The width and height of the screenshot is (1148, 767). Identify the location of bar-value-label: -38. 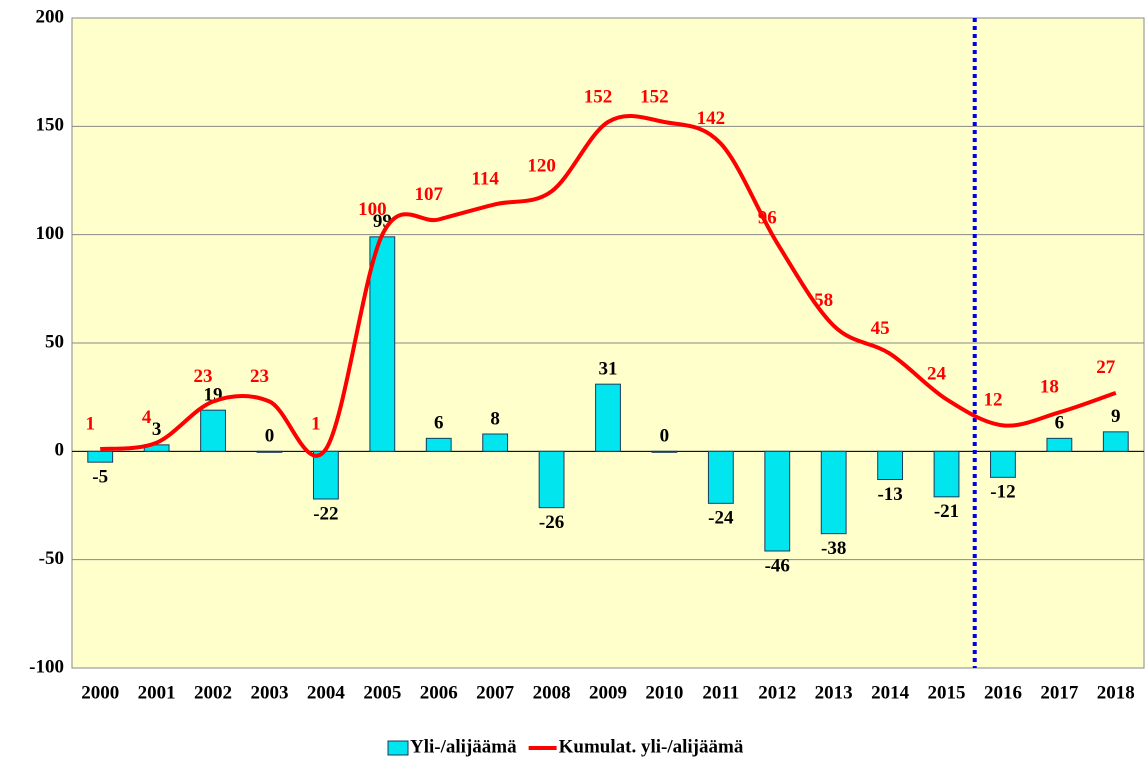
(833, 548).